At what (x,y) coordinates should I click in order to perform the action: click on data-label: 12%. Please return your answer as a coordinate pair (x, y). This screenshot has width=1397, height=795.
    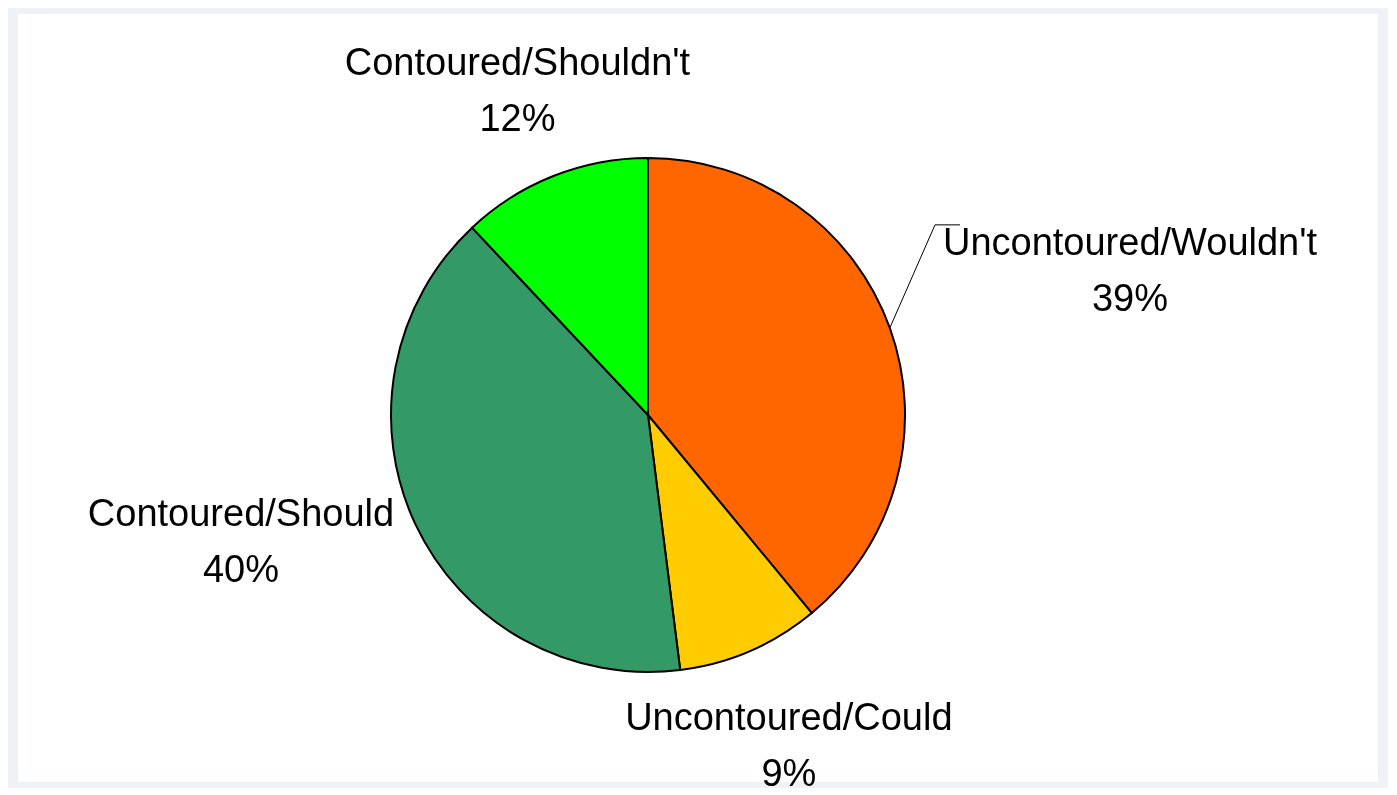
    Looking at the image, I should click on (517, 118).